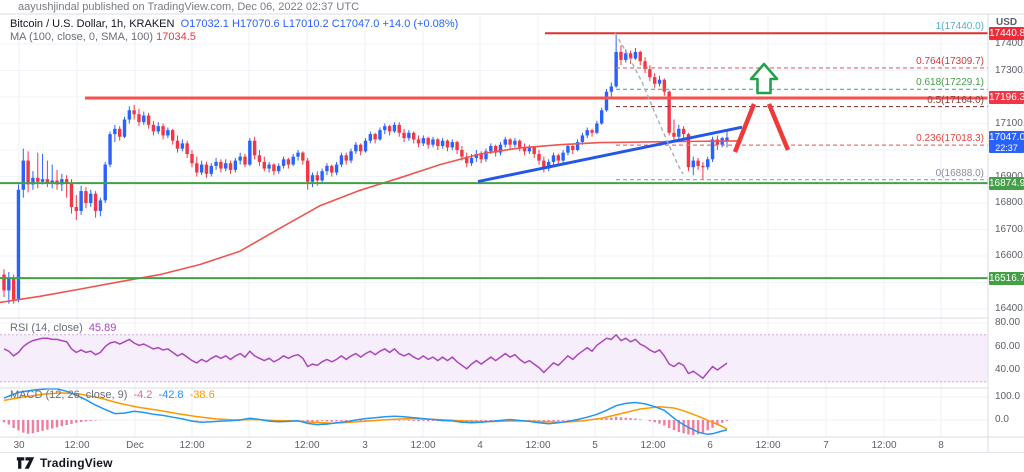  I want to click on rsi-tick: 60.00, so click(1008, 346).